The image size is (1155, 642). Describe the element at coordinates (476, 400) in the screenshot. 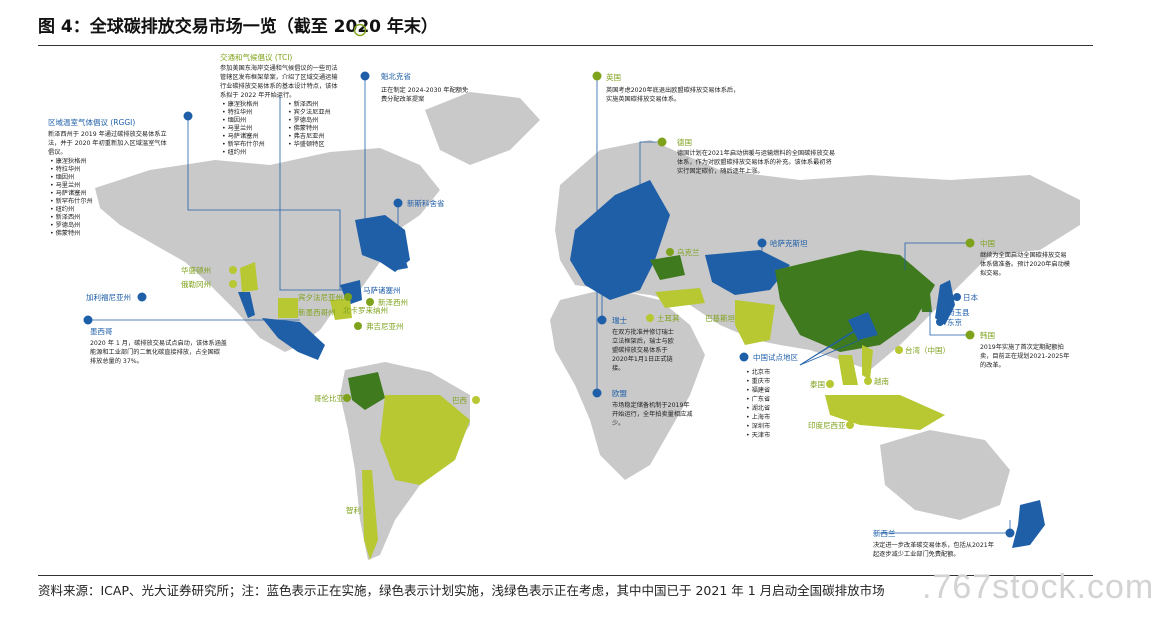

I see `marker-brazil-icon` at that location.